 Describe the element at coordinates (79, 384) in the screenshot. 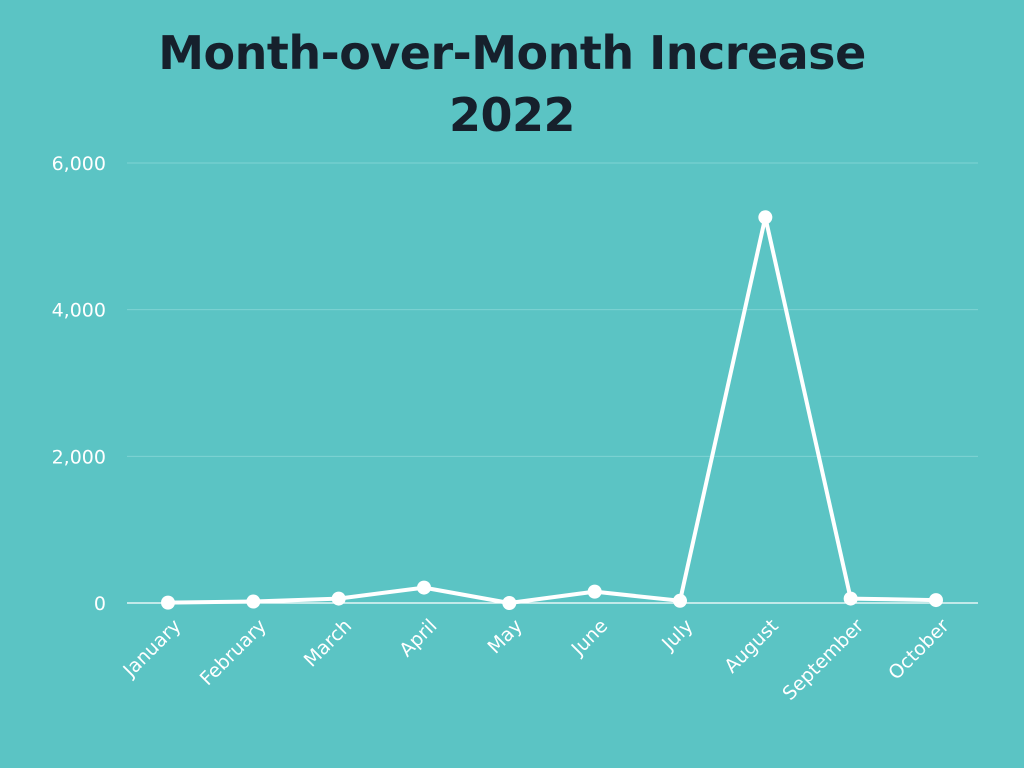

I see `y-axis: 0 2,000 4,000 6,000` at that location.